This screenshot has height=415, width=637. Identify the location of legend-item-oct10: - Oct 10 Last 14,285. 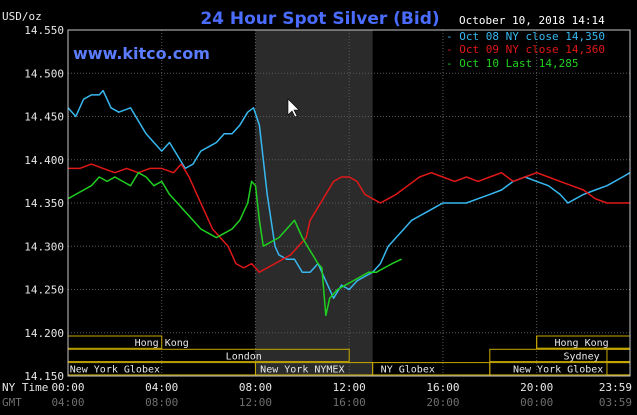
(512, 63).